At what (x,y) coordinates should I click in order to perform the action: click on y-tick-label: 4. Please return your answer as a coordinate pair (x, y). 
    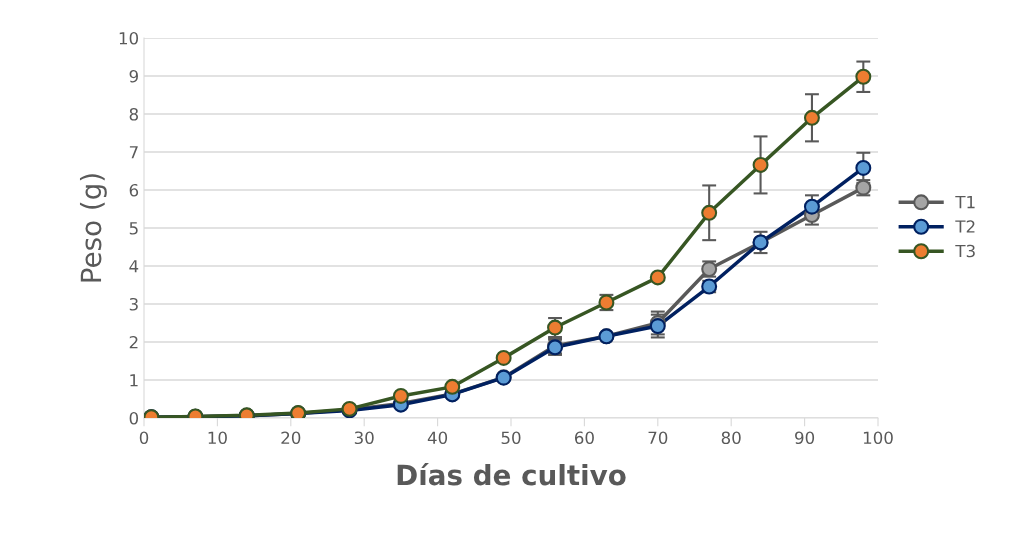
    Looking at the image, I should click on (134, 266).